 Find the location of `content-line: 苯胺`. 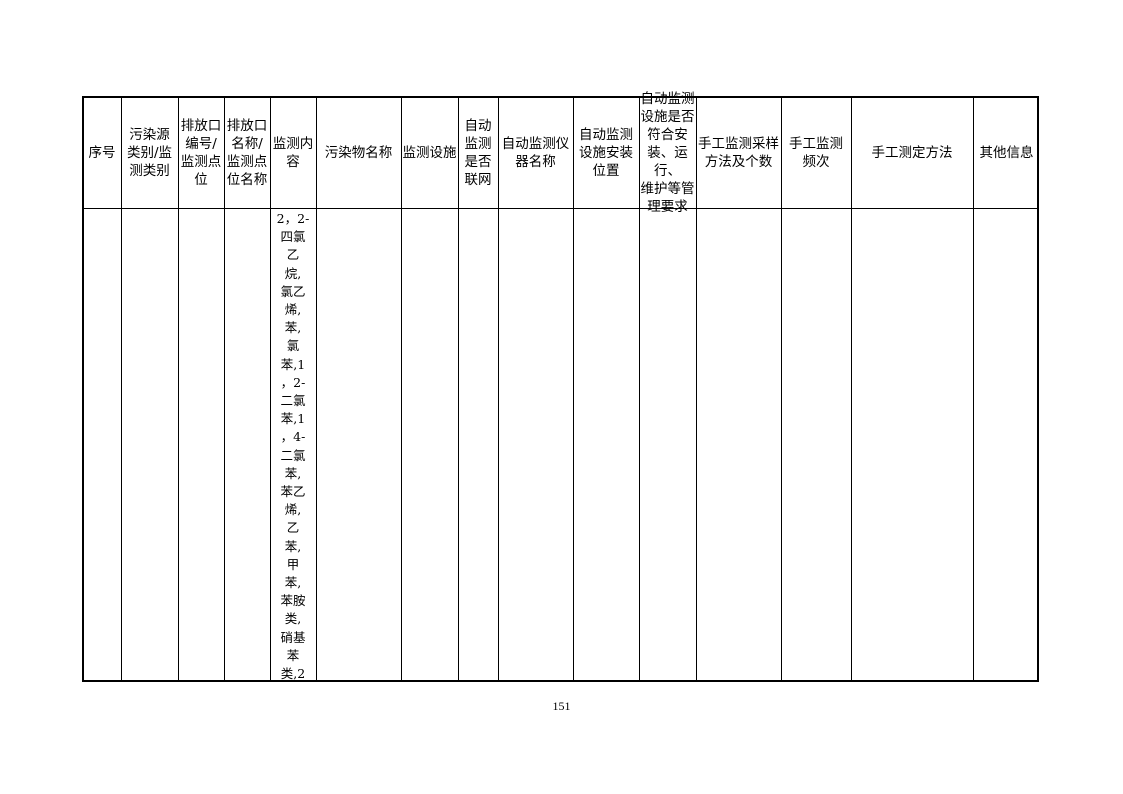

content-line: 苯胺 is located at coordinates (293, 601).